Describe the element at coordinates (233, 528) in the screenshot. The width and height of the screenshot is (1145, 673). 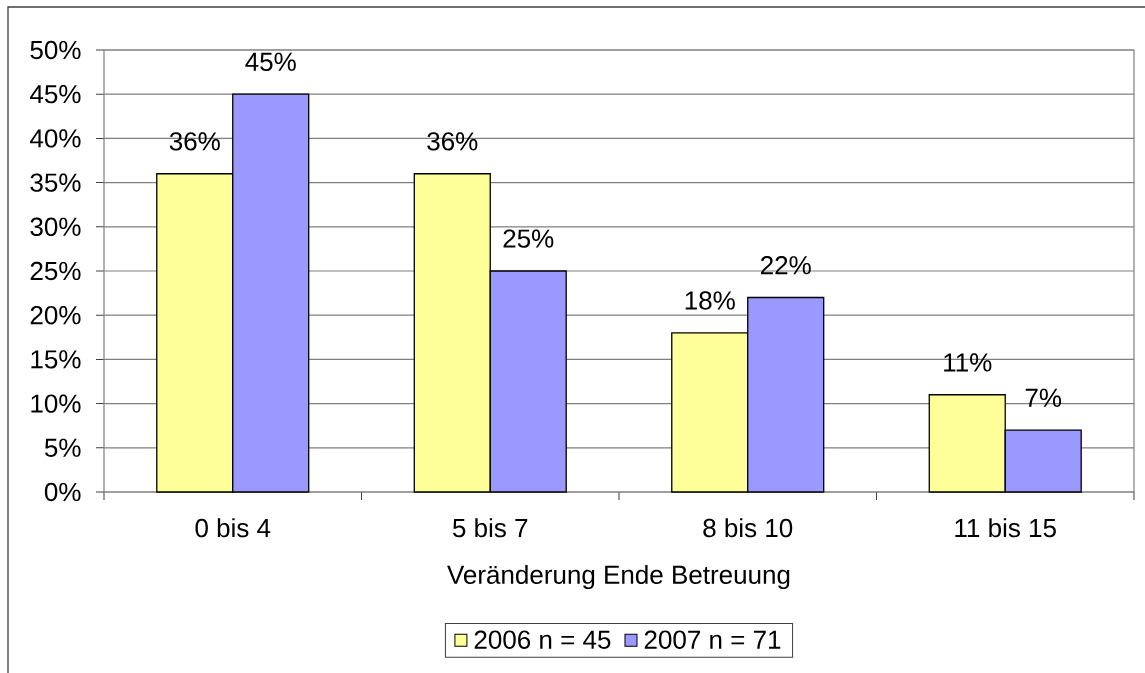
I see `x-tick-label: 0 bis 4` at that location.